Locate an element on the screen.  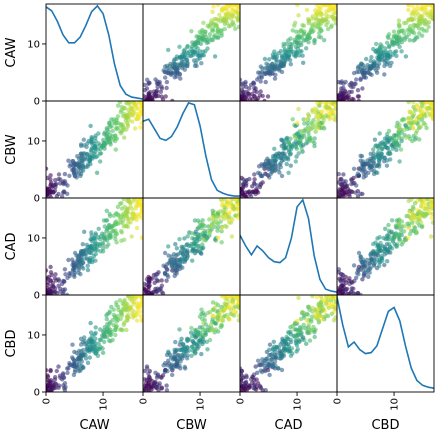
panel-cad-vs-cbw is located at coordinates (191, 246).